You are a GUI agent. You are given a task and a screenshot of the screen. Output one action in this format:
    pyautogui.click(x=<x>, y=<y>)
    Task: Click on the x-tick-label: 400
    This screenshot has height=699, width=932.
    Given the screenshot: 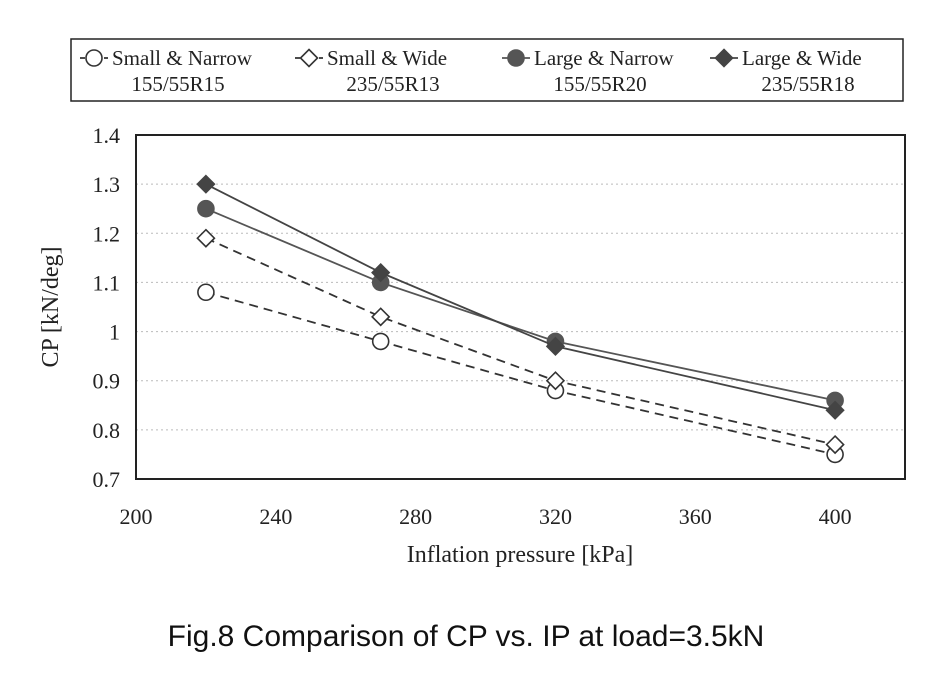 What is the action you would take?
    pyautogui.click(x=835, y=516)
    